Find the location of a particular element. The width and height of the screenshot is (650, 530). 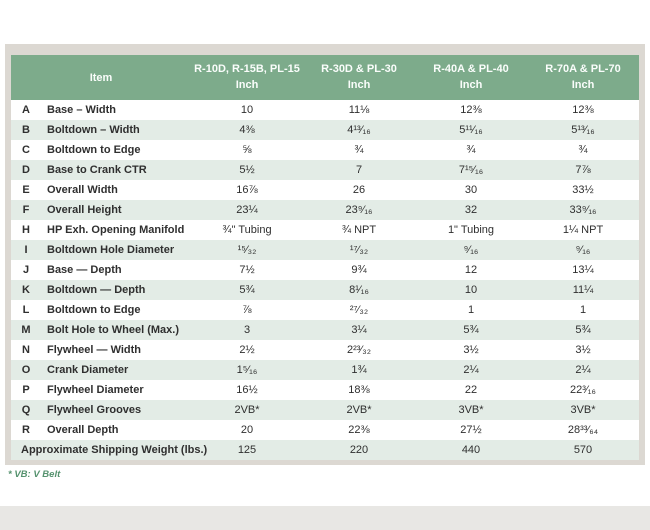

row-value: 5½ is located at coordinates (247, 170).